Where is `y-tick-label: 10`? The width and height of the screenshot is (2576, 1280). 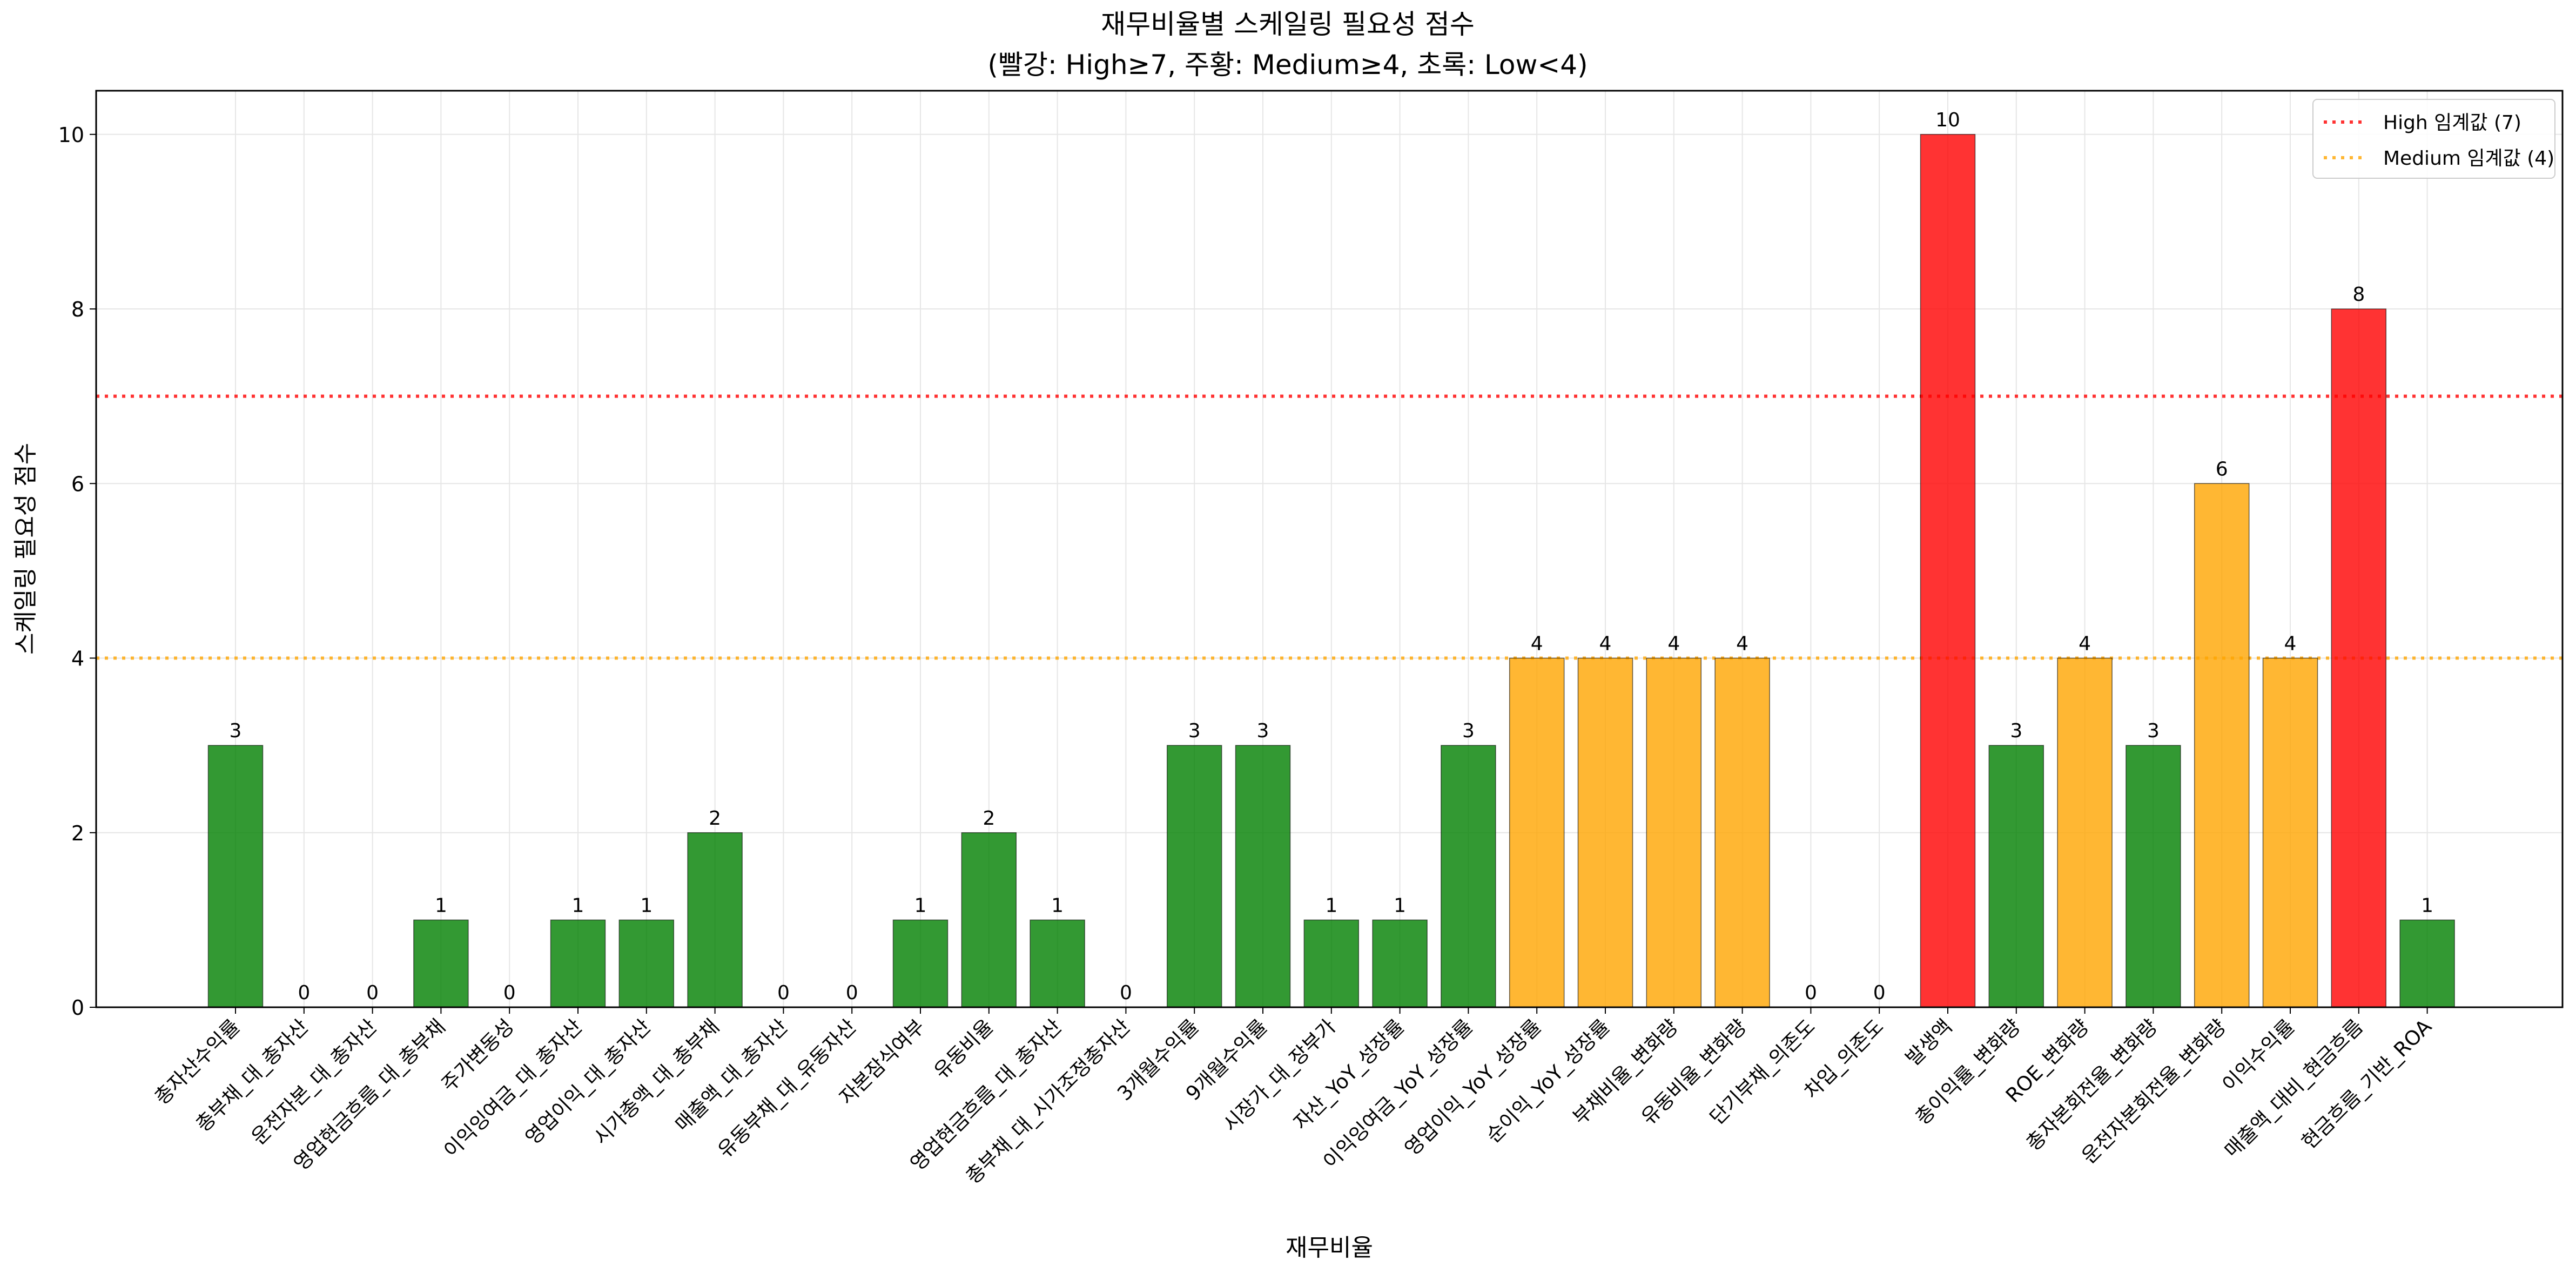
y-tick-label: 10 is located at coordinates (71, 135).